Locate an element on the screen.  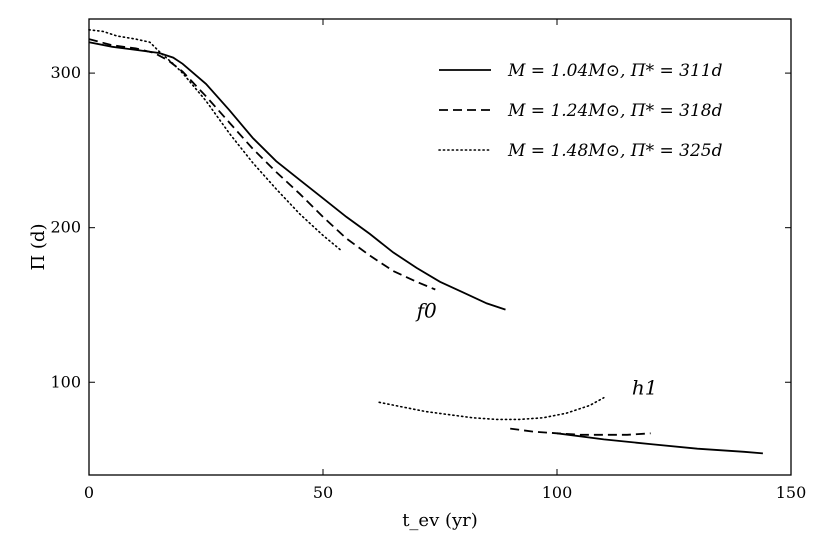
x-tick-label: 100 is located at coordinates (557, 492).